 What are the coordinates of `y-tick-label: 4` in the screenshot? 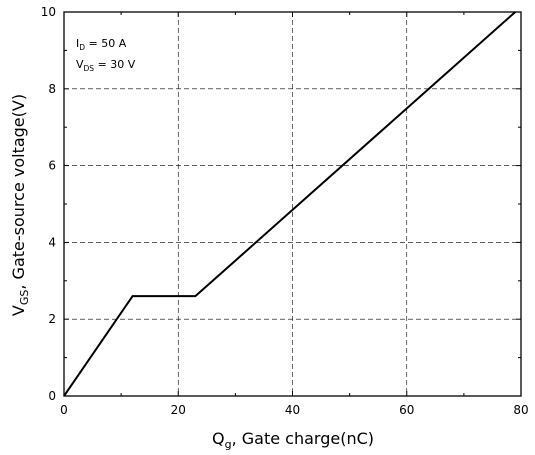 It's located at (52, 242).